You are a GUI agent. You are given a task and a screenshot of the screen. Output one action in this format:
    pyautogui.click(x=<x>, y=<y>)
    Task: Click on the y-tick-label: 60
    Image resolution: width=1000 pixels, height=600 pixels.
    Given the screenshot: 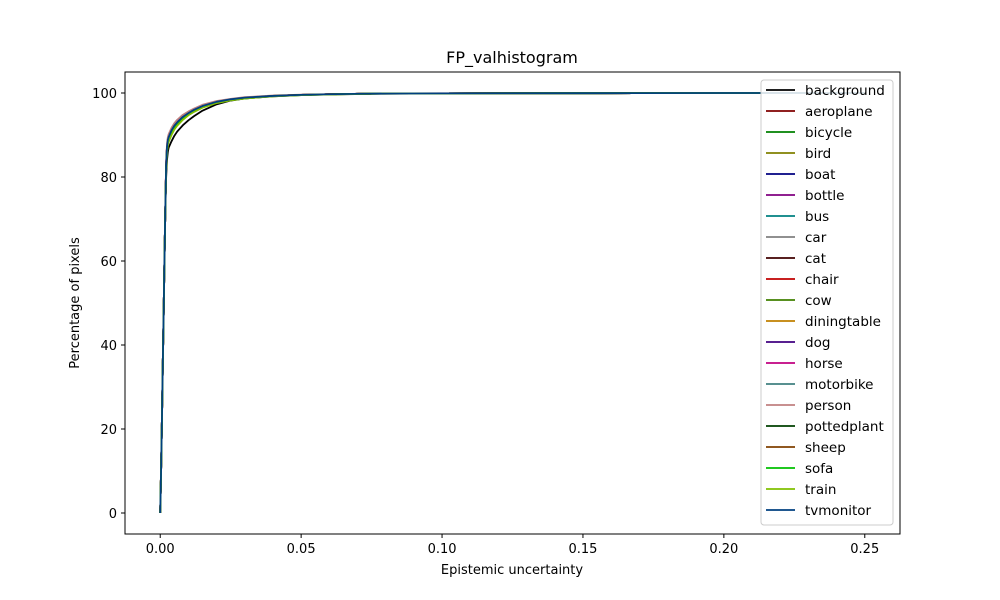 What is the action you would take?
    pyautogui.click(x=108, y=262)
    